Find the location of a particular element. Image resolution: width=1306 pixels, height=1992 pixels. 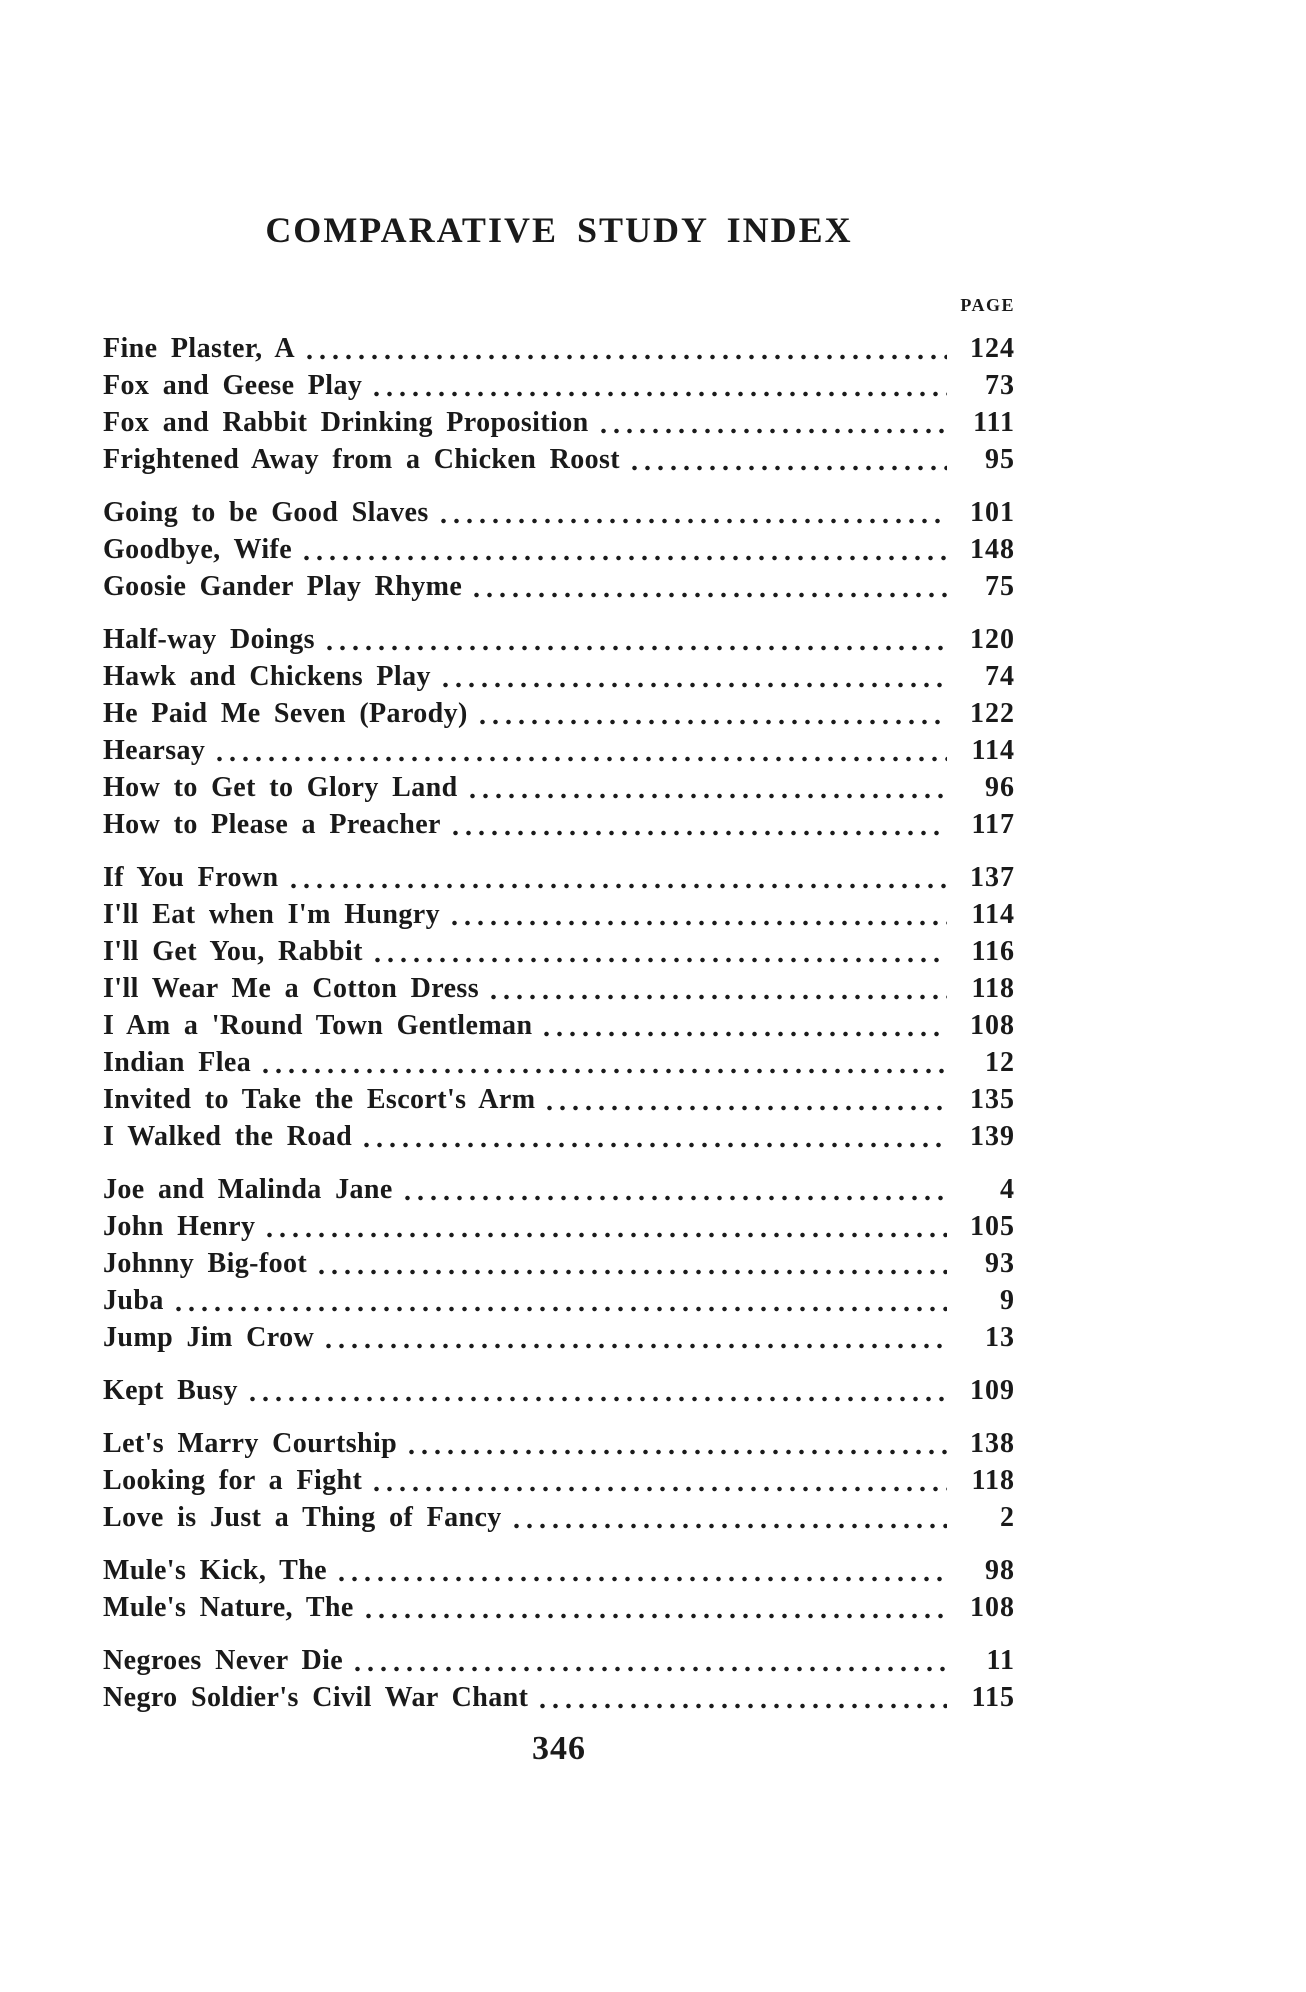

entry-page-number: 101 is located at coordinates (992, 512).